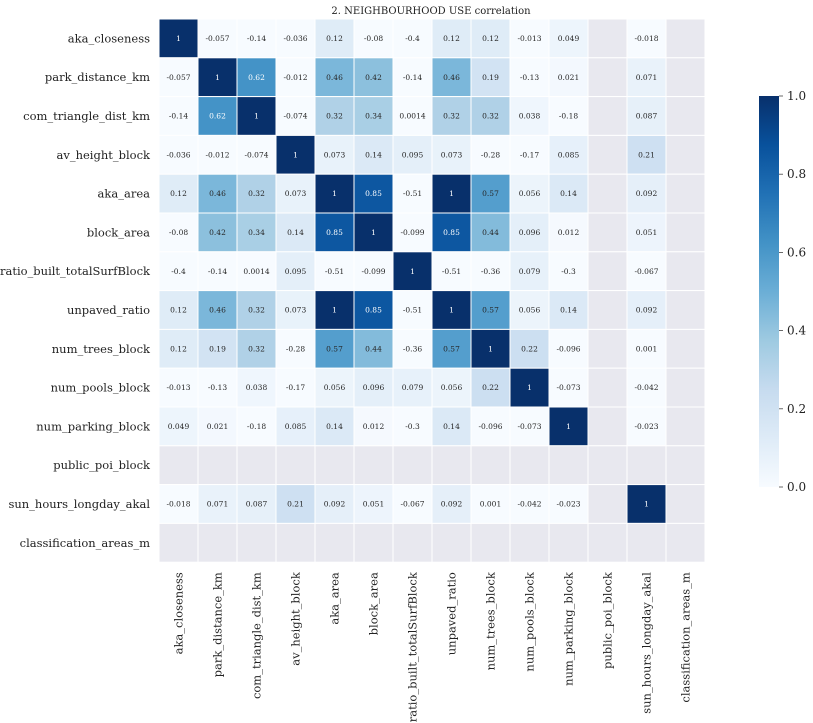 The height and width of the screenshot is (723, 813). What do you see at coordinates (529, 154) in the screenshot?
I see `cell-value-label: -0.17` at bounding box center [529, 154].